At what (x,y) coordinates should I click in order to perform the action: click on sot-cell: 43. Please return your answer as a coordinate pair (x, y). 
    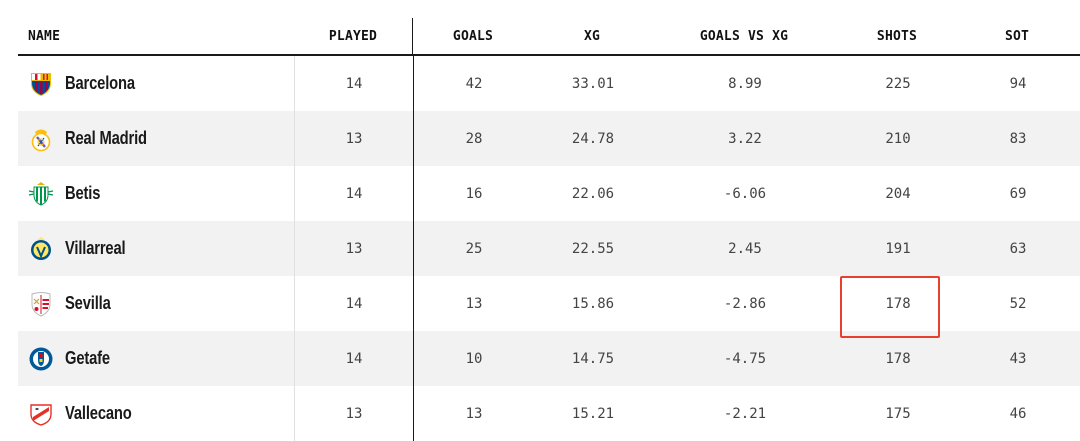
    Looking at the image, I should click on (1018, 358).